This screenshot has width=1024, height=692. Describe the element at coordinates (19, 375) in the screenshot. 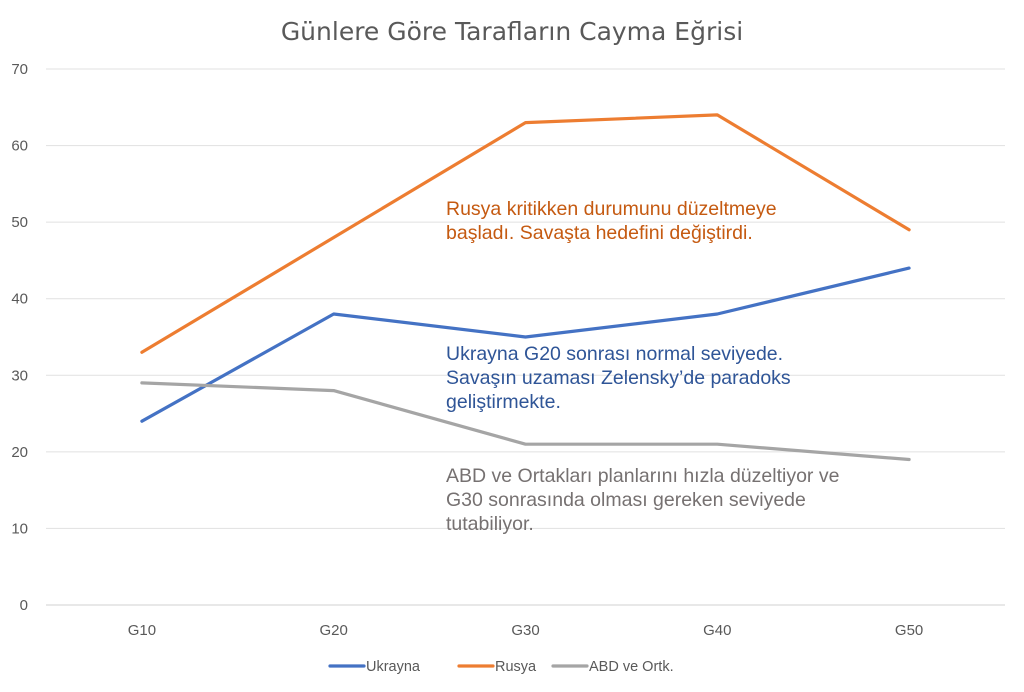

I see `y-tick-label: 30` at that location.